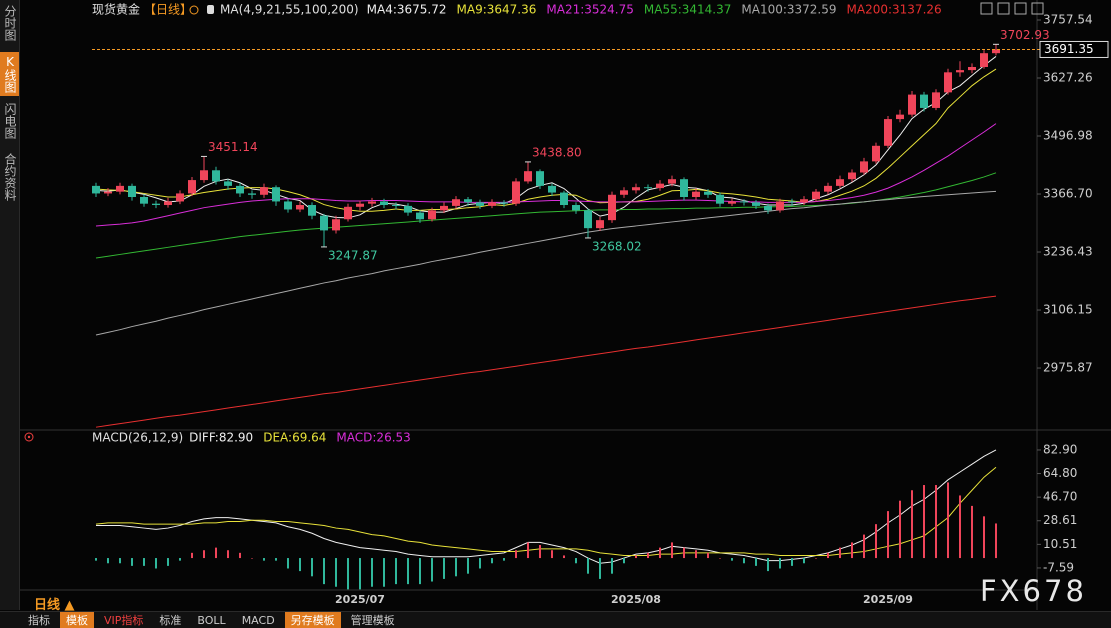 This screenshot has height=628, width=1111. I want to click on toolbar-button: 标准, so click(170, 620).